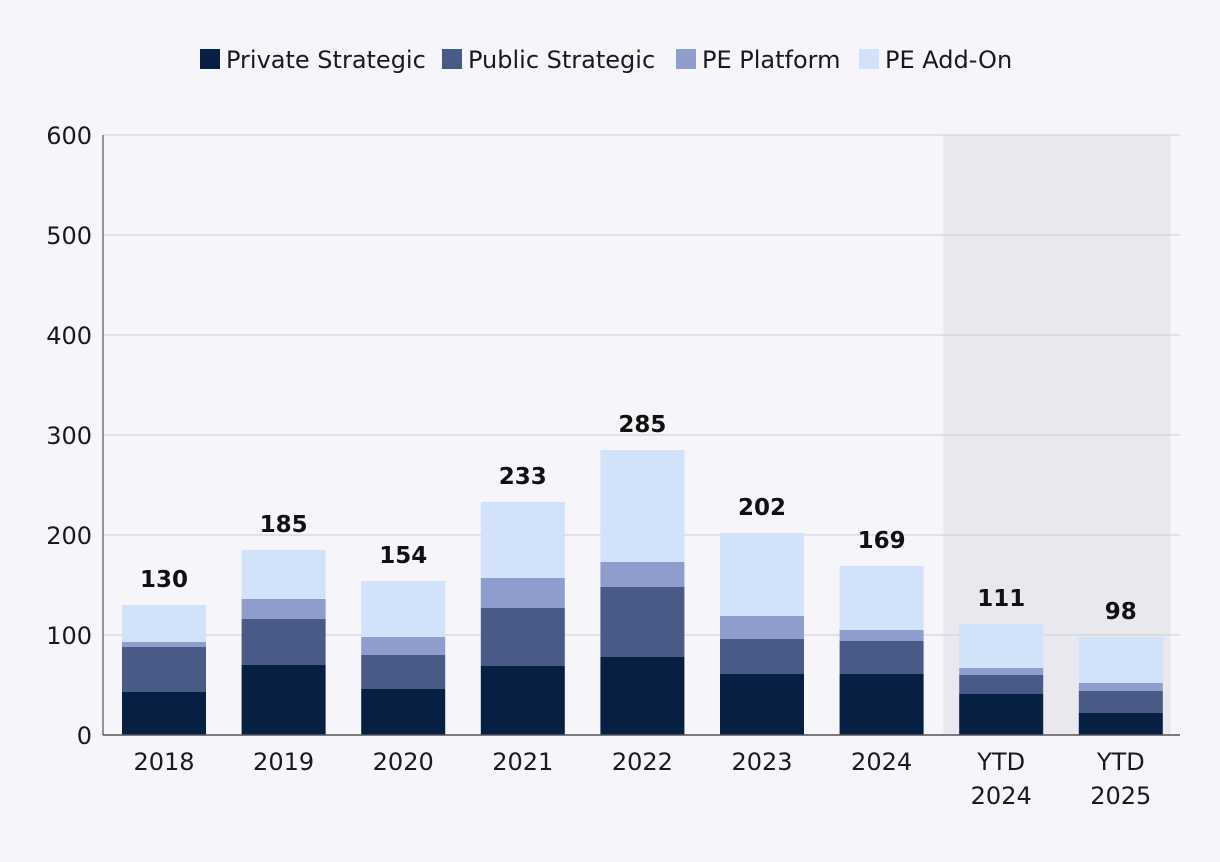 The width and height of the screenshot is (1220, 862). I want to click on bar-public-strategic-2023, so click(762, 656).